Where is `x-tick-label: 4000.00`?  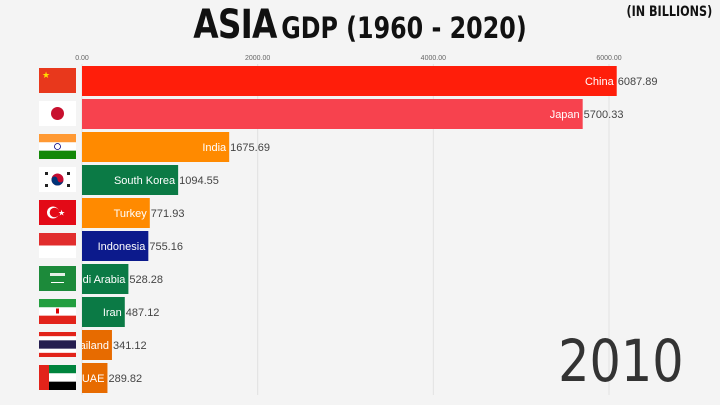 x-tick-label: 4000.00 is located at coordinates (433, 58).